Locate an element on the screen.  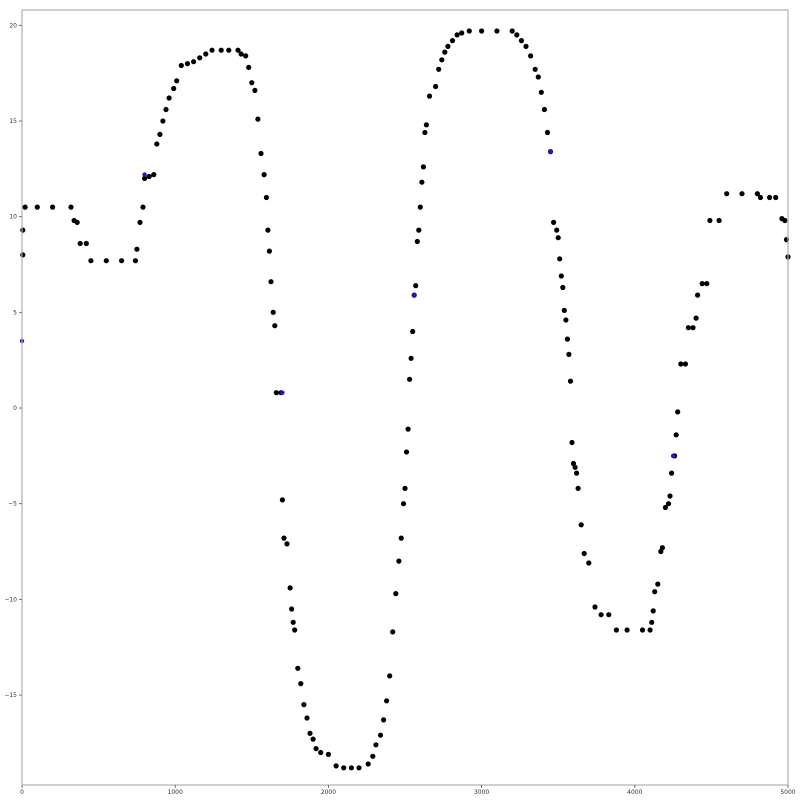
y-axis: −15 −10 −5 0 5 10 15 20 is located at coordinates (13, 360).